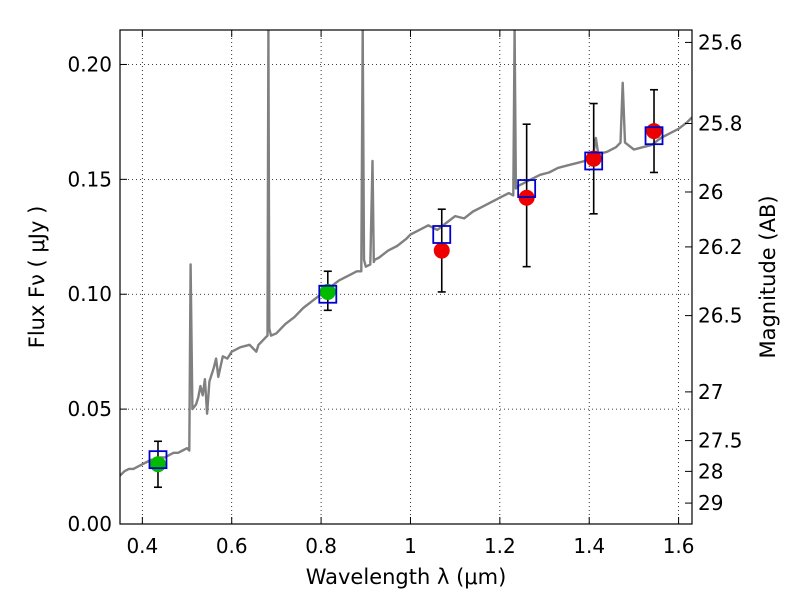 This screenshot has width=800, height=600. Describe the element at coordinates (720, 124) in the screenshot. I see `mag-tick-label: 25.8` at that location.